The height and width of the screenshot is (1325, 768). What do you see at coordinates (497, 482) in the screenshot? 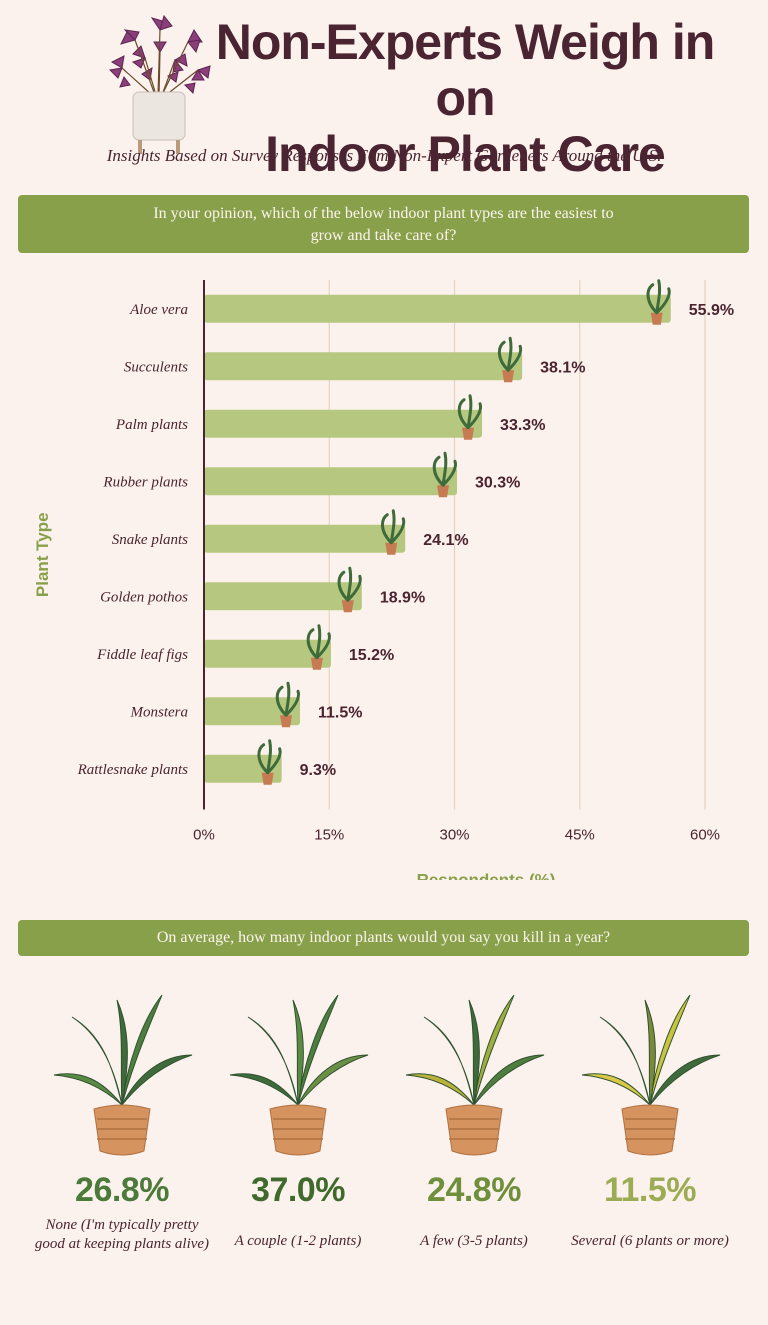
I see `value-label: 30.3%` at bounding box center [497, 482].